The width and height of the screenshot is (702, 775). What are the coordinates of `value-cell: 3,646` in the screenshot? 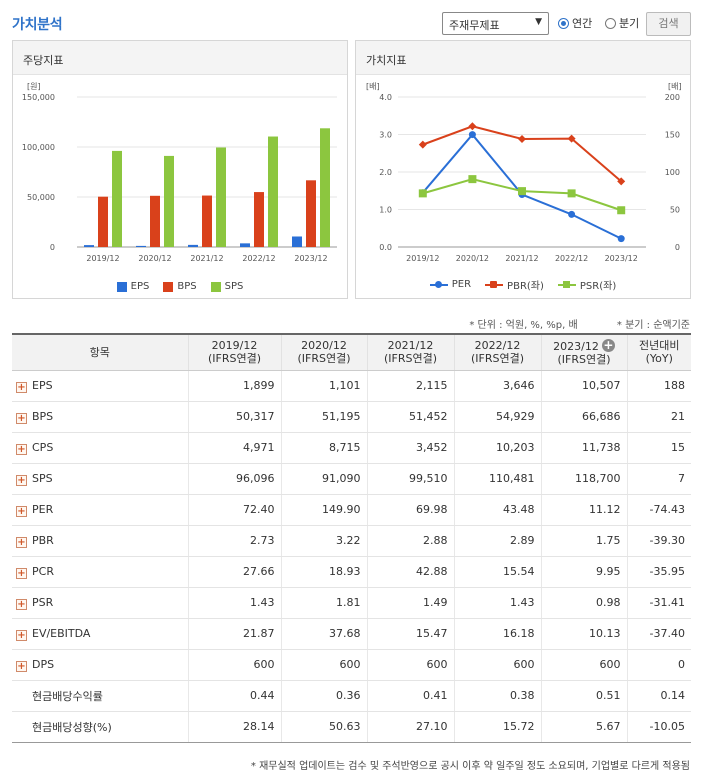 It's located at (497, 386).